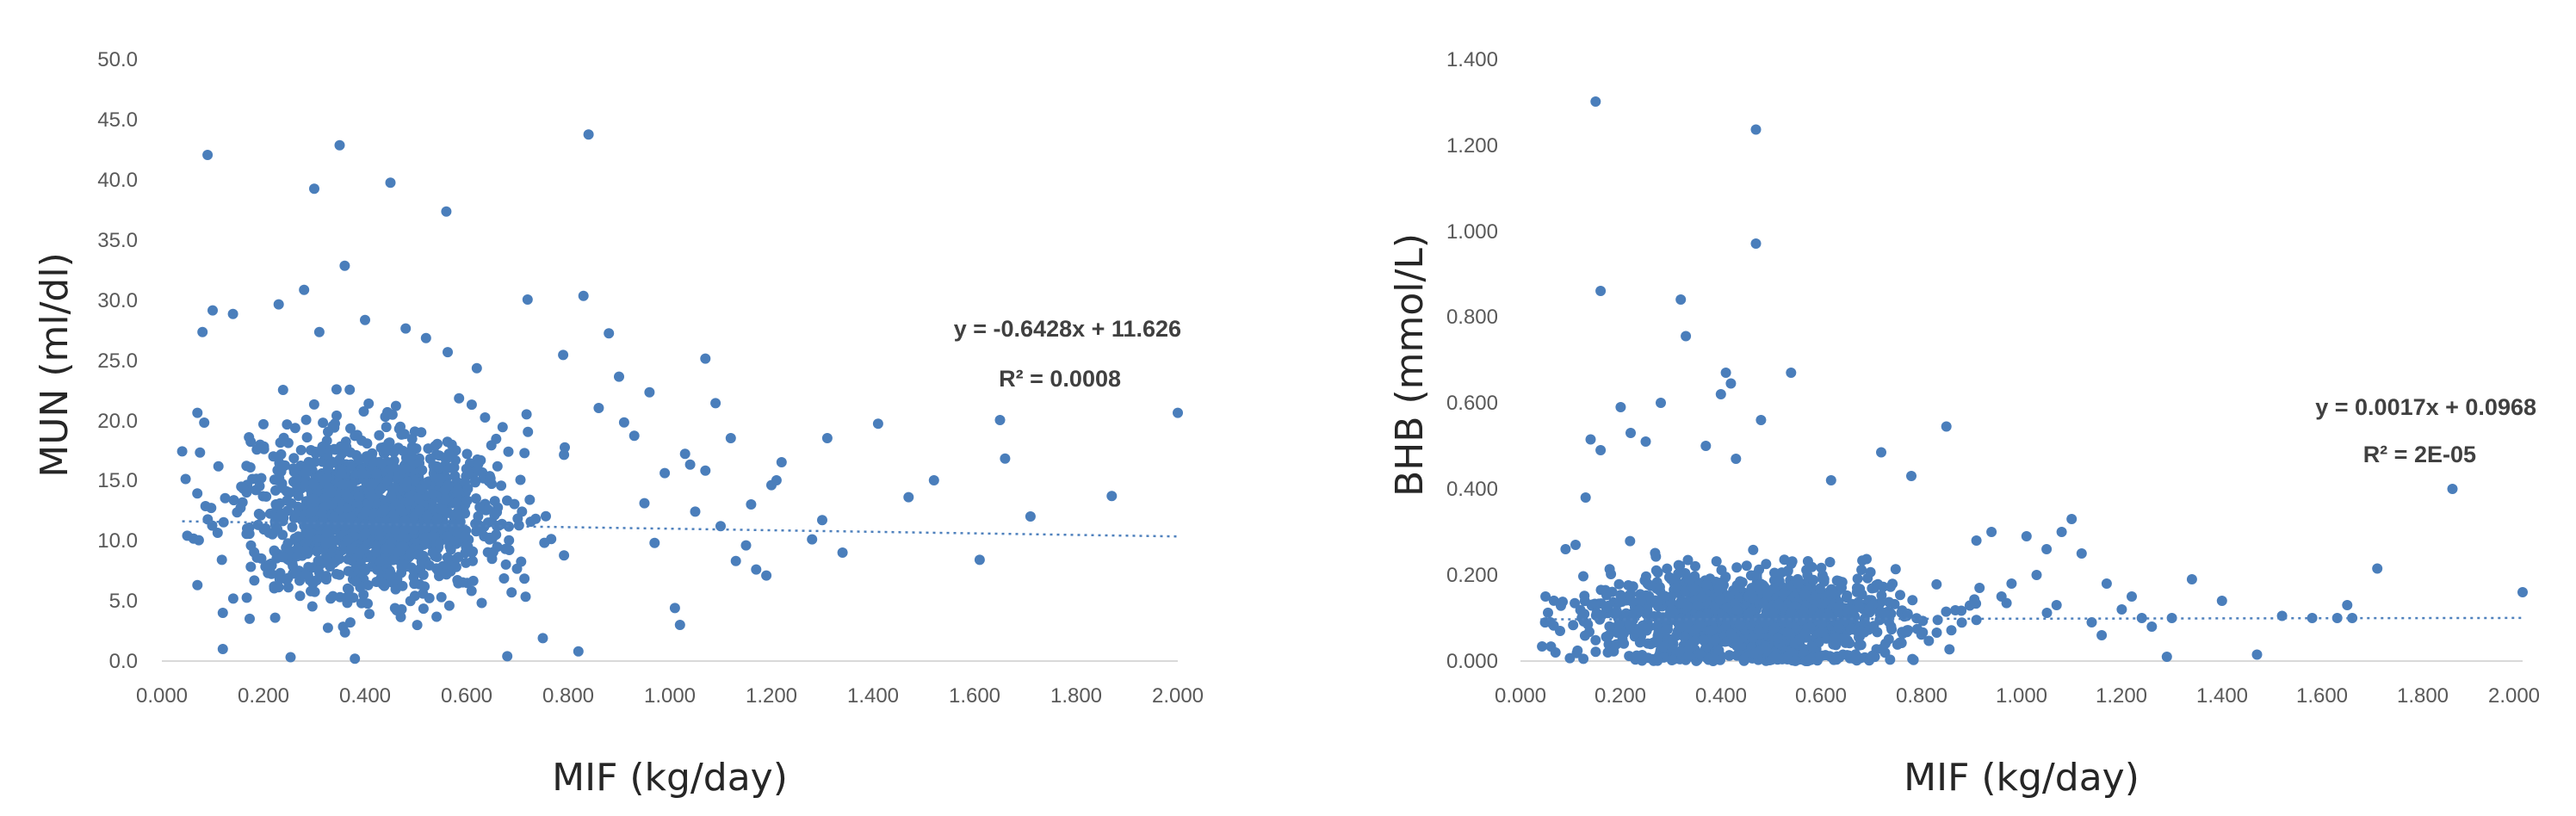 The image size is (2576, 816). What do you see at coordinates (118, 422) in the screenshot?
I see `y-tick-label: 20.0` at bounding box center [118, 422].